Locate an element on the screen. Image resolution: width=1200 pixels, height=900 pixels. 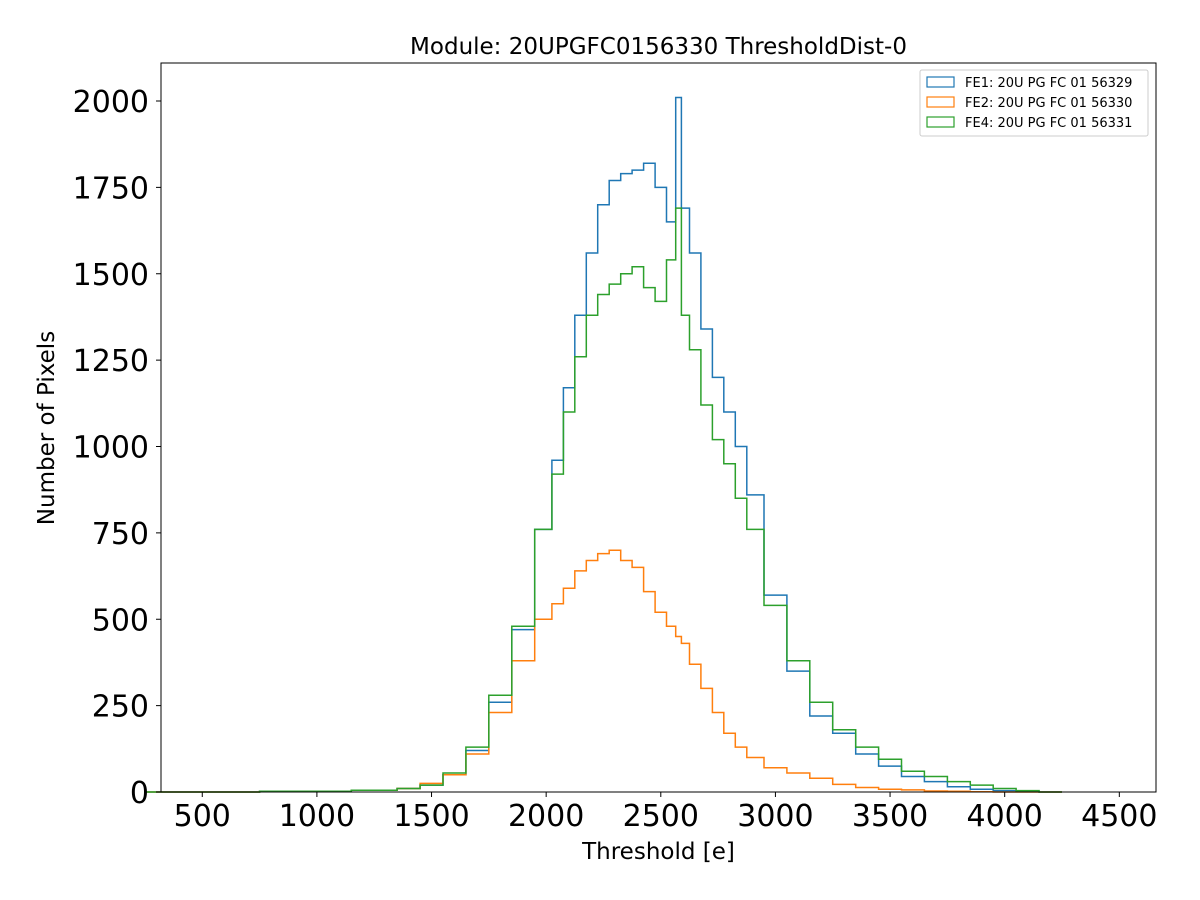
y-axis-label: Number of Pixels is located at coordinates (47, 428).